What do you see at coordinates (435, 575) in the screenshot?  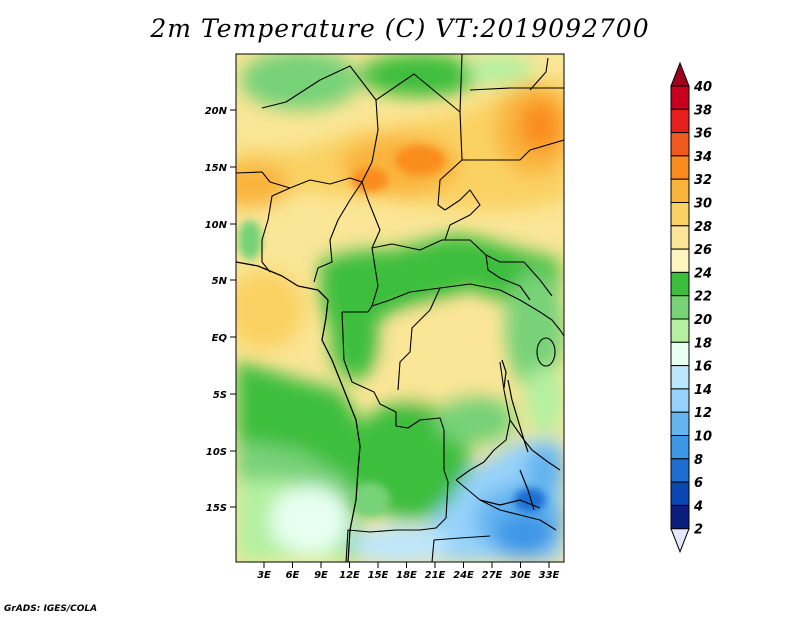 I see `lon-tick-label: 21E` at bounding box center [435, 575].